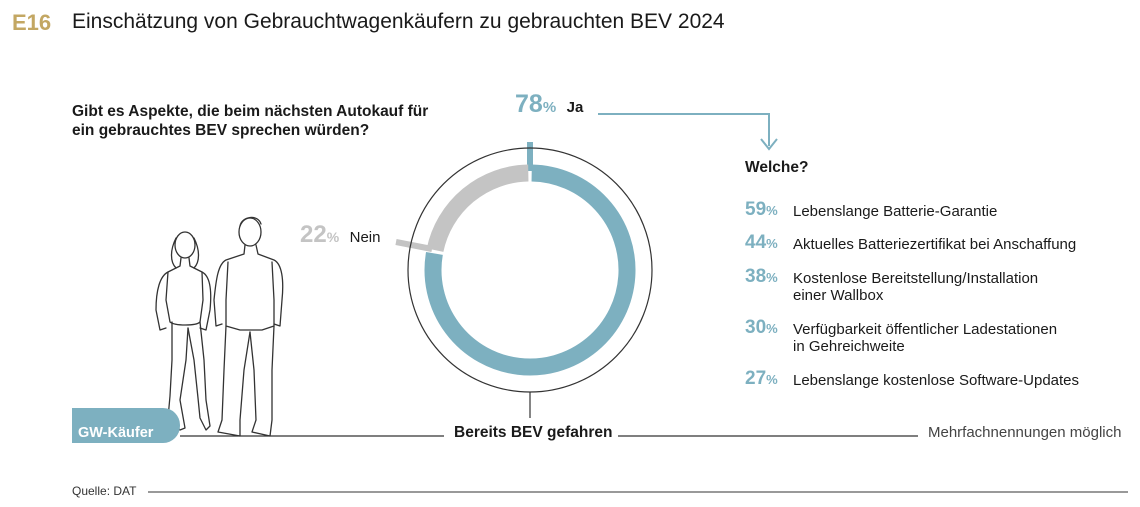 Image resolution: width=1140 pixels, height=507 pixels. I want to click on welche-percent: 44%, so click(761, 243).